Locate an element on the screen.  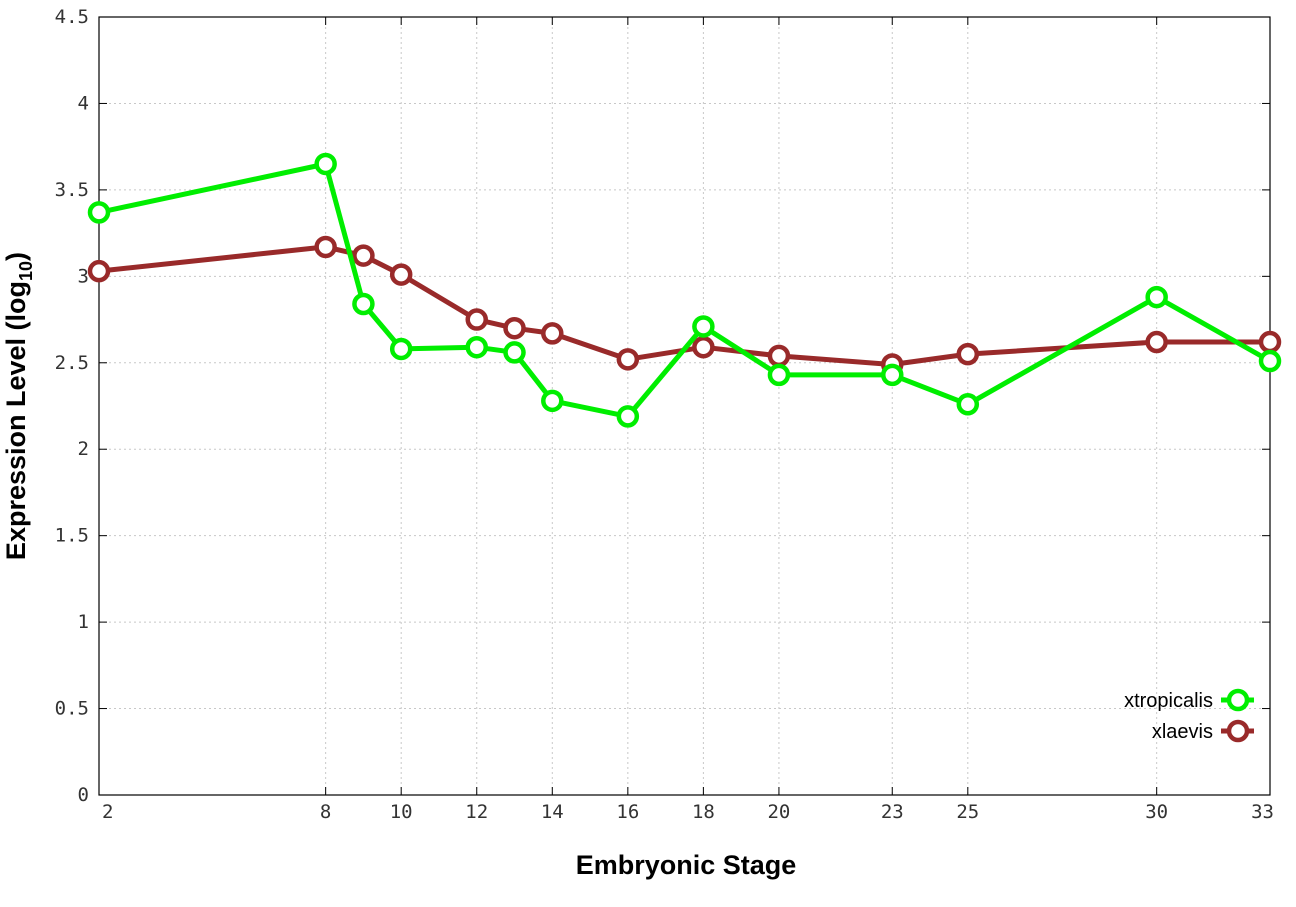
legend-marker-xtropicalis is located at coordinates (1238, 700).